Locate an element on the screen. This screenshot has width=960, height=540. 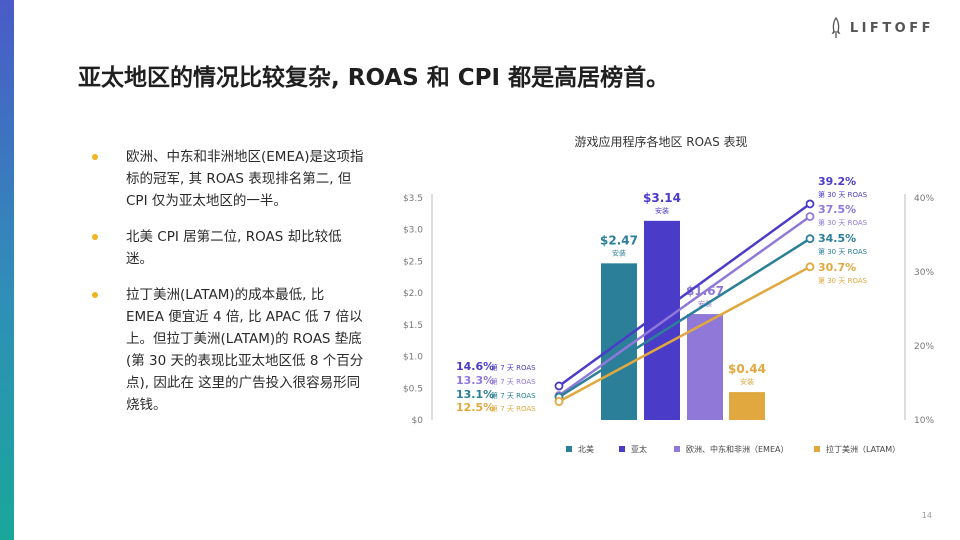
legend-label: 拉丁美洲（LATAM） is located at coordinates (863, 449).